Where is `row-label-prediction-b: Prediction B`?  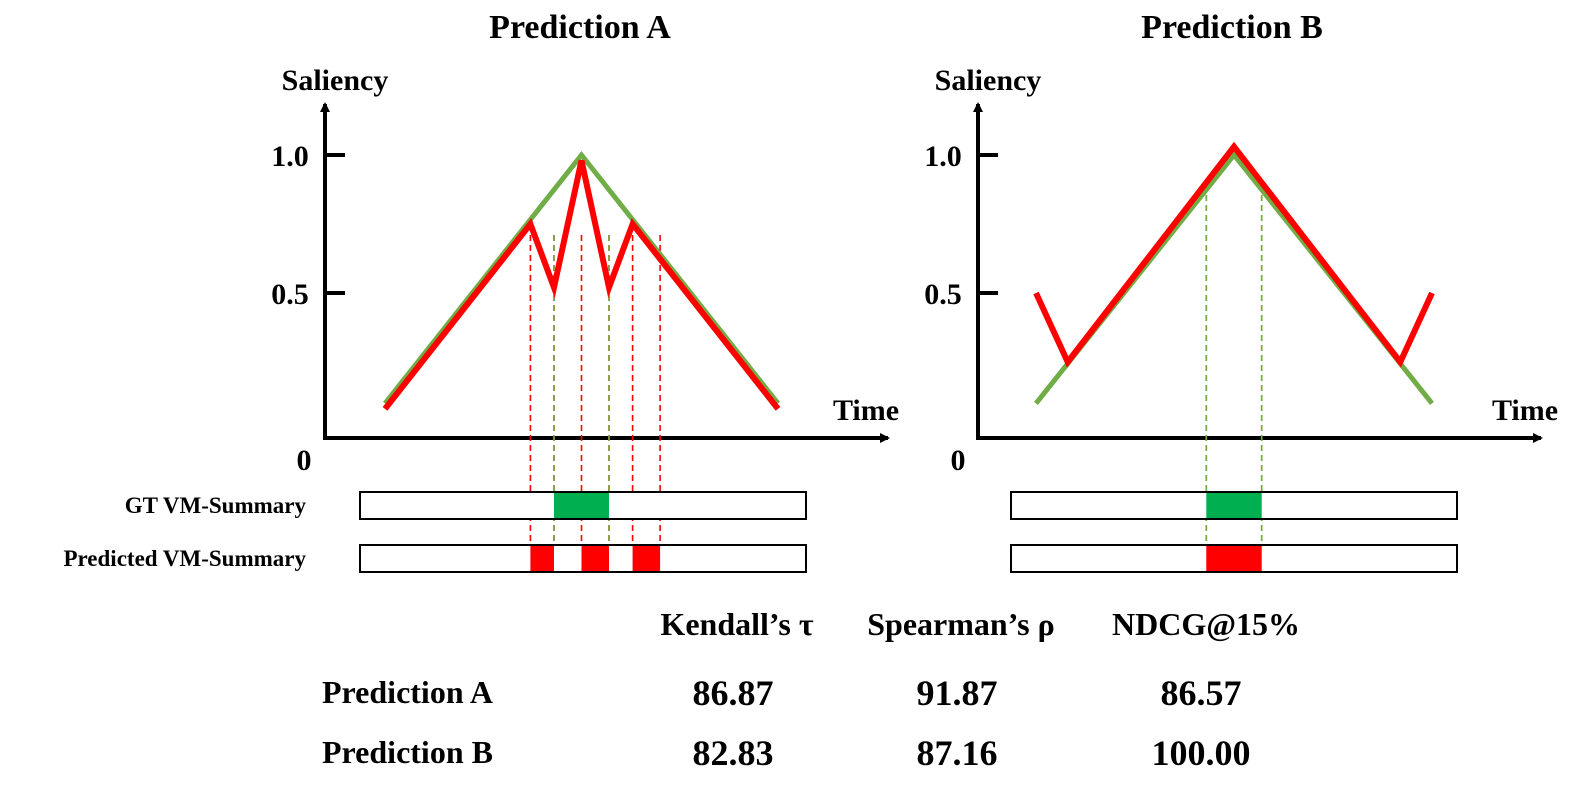
row-label-prediction-b: Prediction B is located at coordinates (407, 752).